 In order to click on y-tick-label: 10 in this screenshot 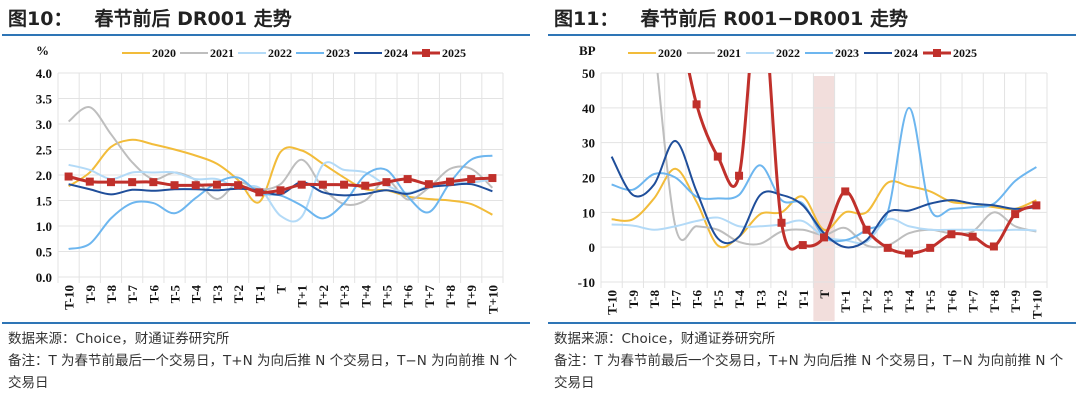, I will do `click(588, 212)`.